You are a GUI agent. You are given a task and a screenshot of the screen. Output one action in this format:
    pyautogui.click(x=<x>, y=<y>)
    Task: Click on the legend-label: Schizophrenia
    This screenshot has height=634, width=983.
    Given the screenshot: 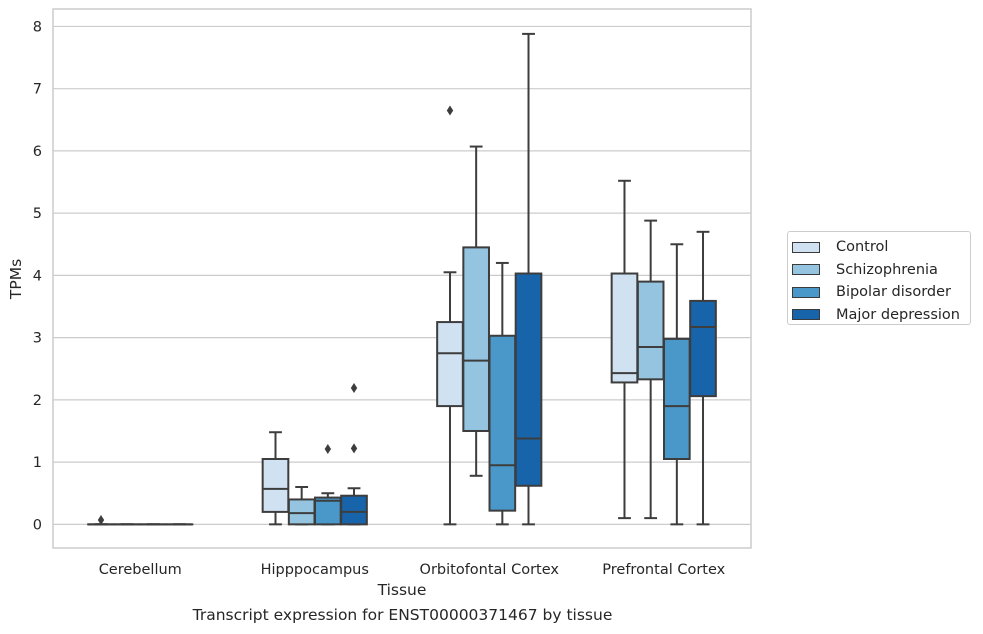 What is the action you would take?
    pyautogui.click(x=887, y=269)
    